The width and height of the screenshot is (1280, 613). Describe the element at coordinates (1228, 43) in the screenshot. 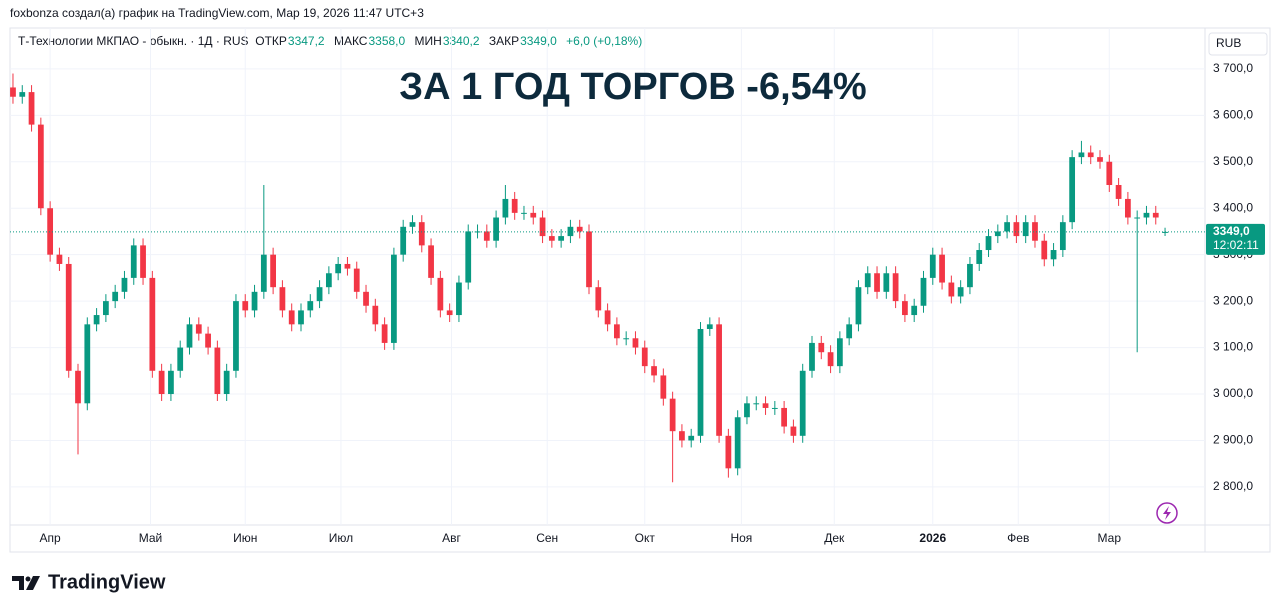

I see `currency: RUB` at that location.